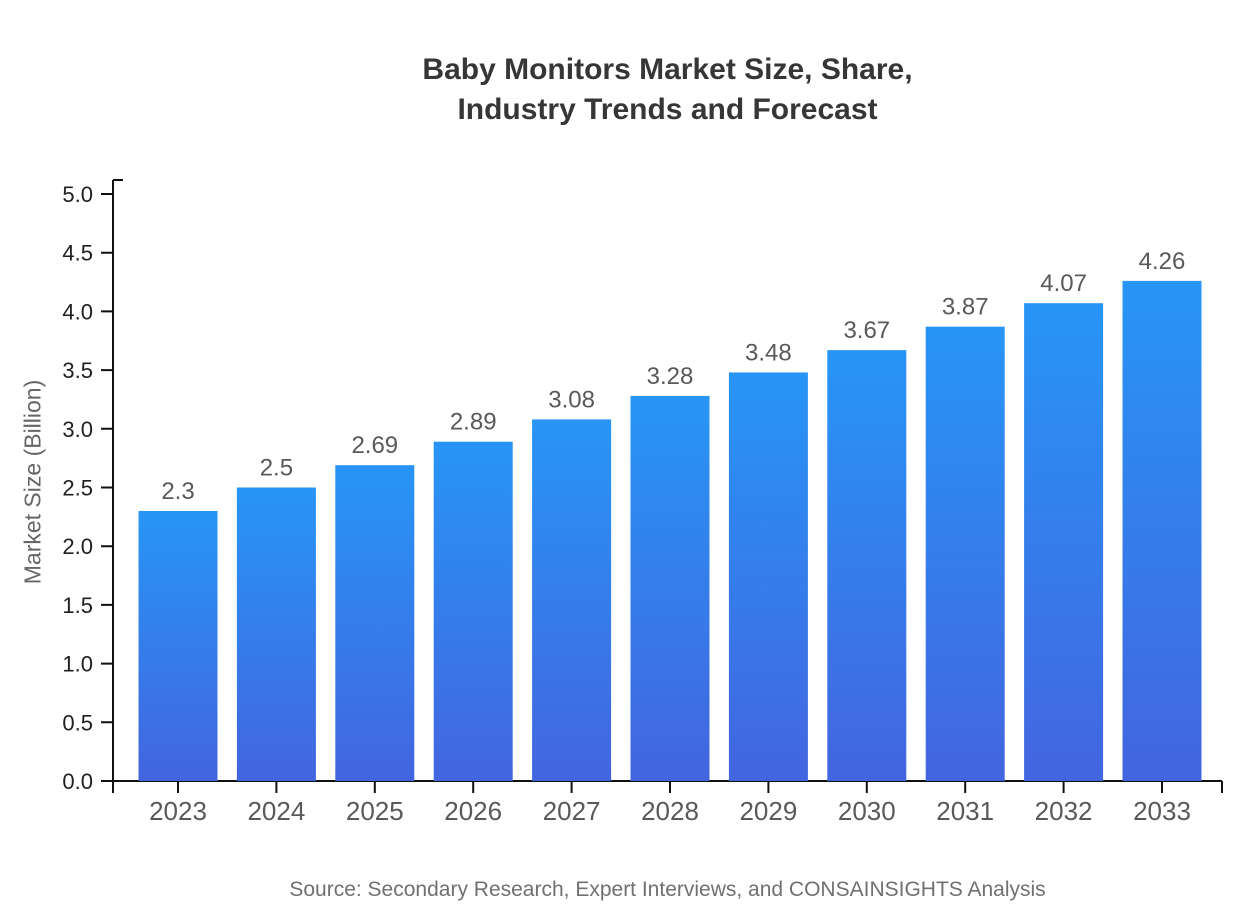 This screenshot has height=920, width=1260. Describe the element at coordinates (965, 553) in the screenshot. I see `bar-2031` at that location.